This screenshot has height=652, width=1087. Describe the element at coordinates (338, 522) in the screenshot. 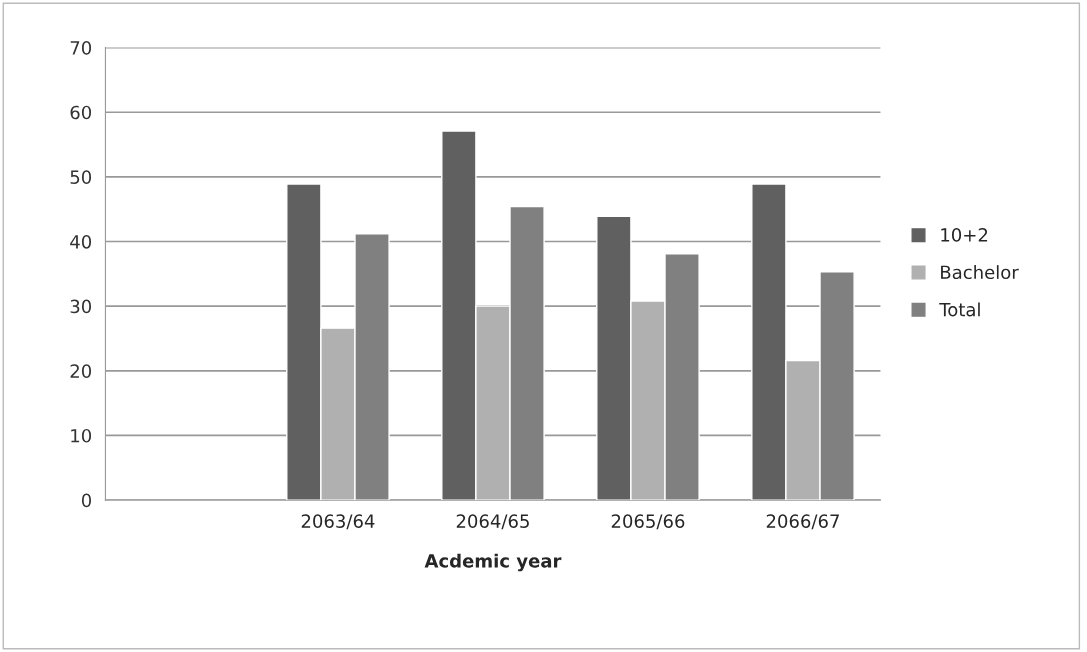

I see `x-tick-label: 2063/64` at that location.